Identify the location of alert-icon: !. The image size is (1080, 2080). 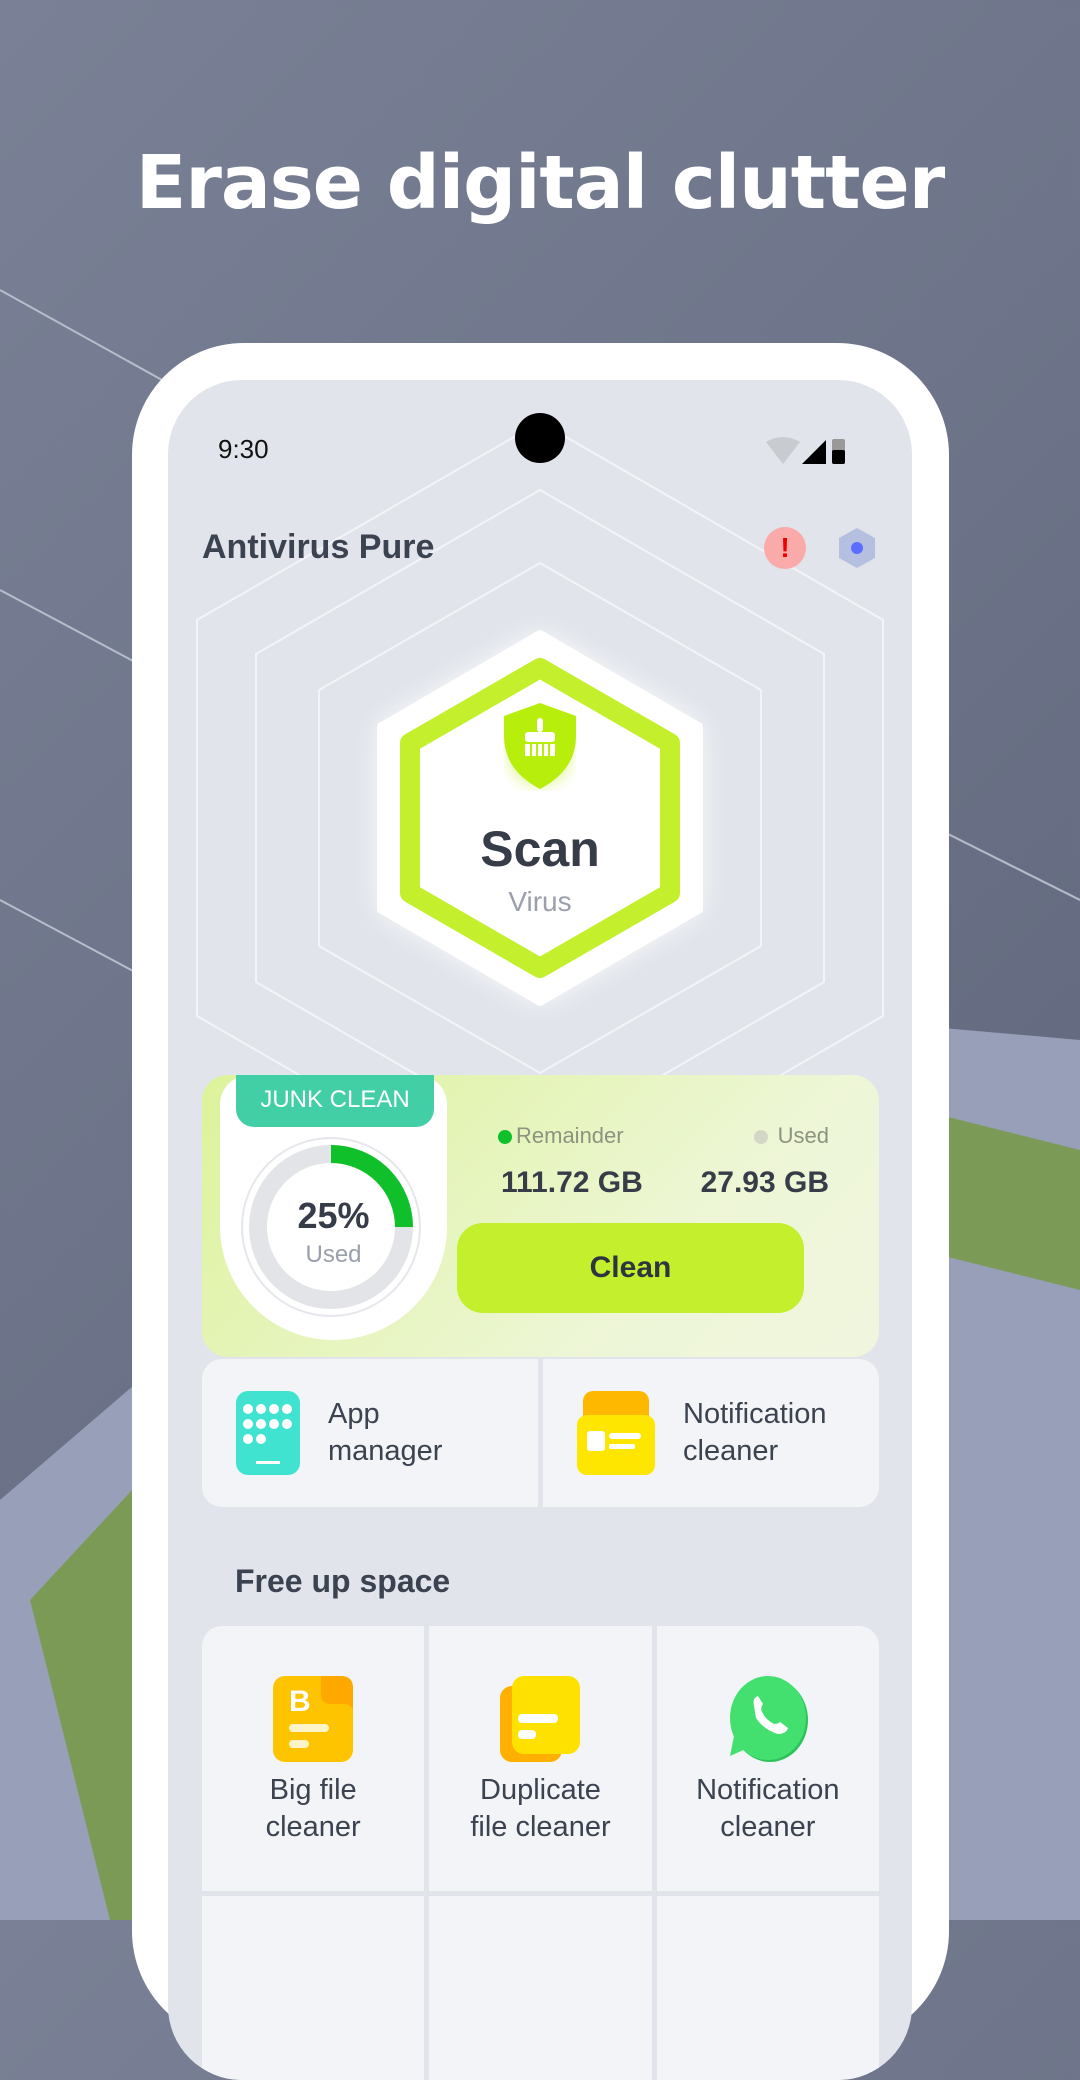
(785, 548).